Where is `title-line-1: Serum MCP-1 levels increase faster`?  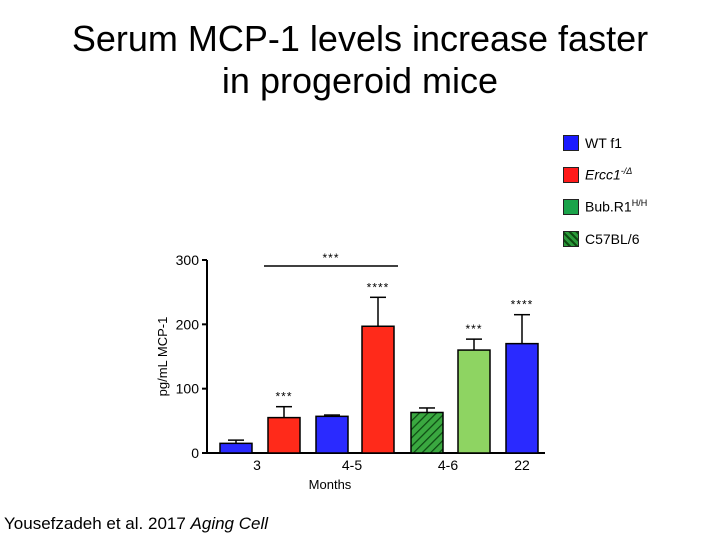
title-line-1: Serum MCP-1 levels increase faster is located at coordinates (360, 38).